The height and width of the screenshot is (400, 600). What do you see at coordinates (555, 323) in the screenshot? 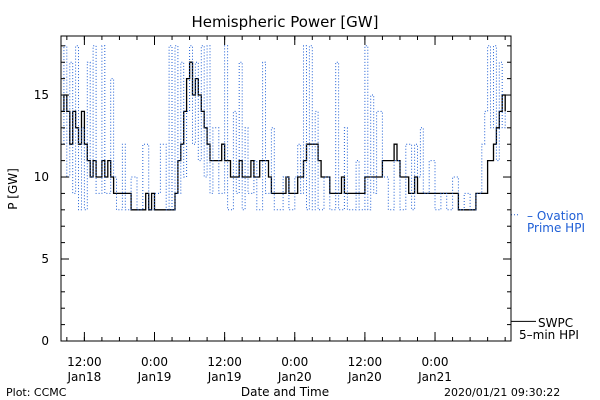
I see `swpc-legend-line1: SWPC` at bounding box center [555, 323].